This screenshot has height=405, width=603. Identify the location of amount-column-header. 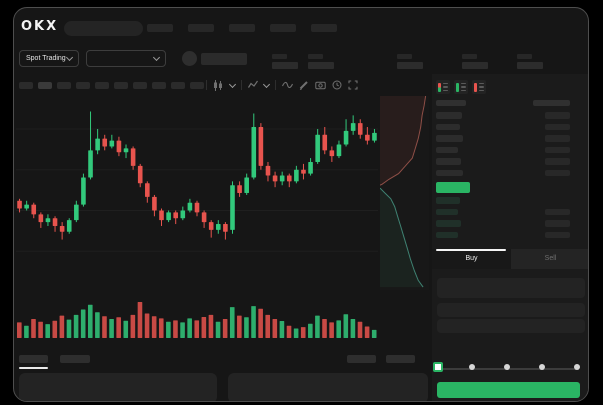
(551, 103).